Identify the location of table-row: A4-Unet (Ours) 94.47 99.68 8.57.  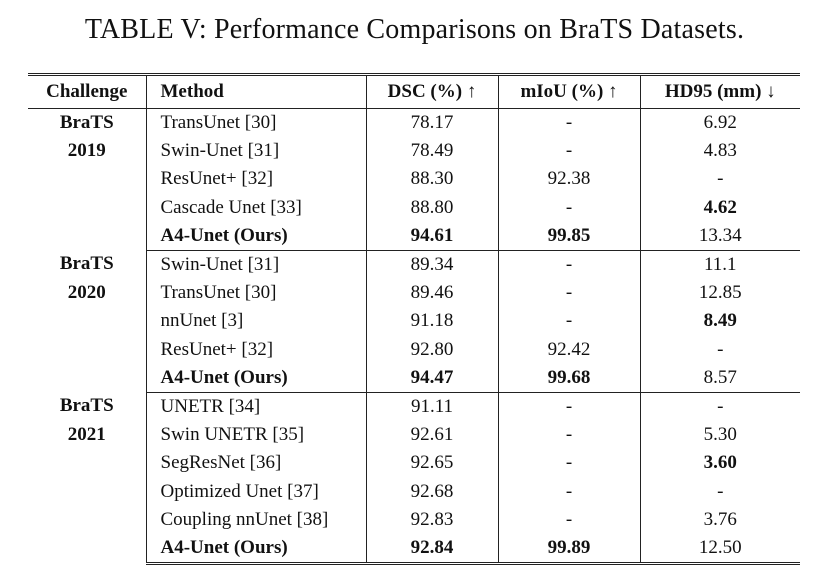
(414, 378).